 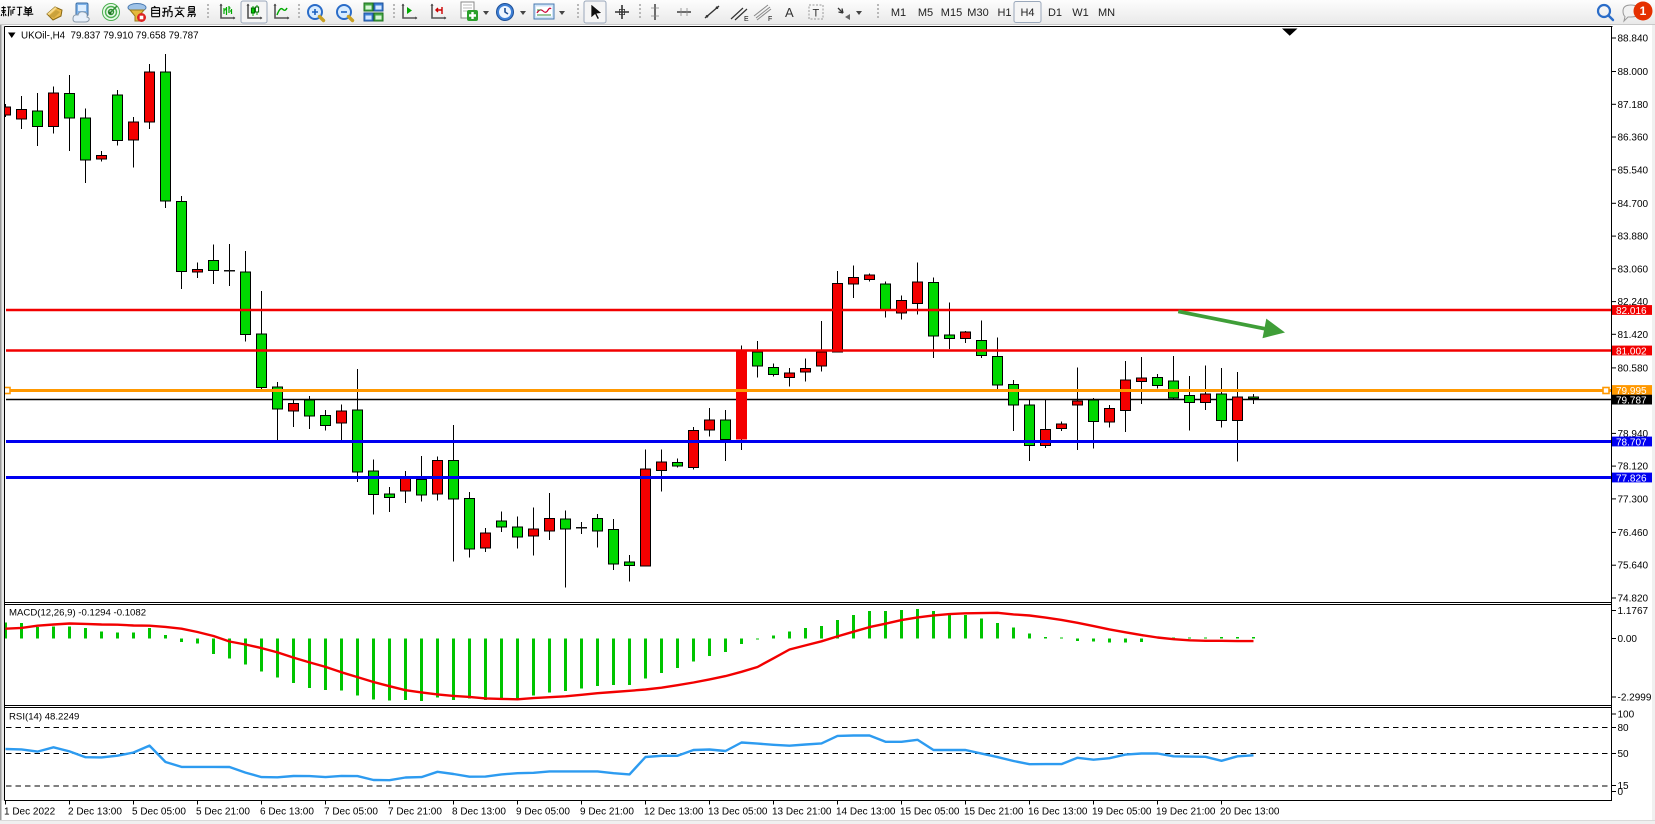 What do you see at coordinates (1633, 269) in the screenshot?
I see `svg-text: 83.060` at bounding box center [1633, 269].